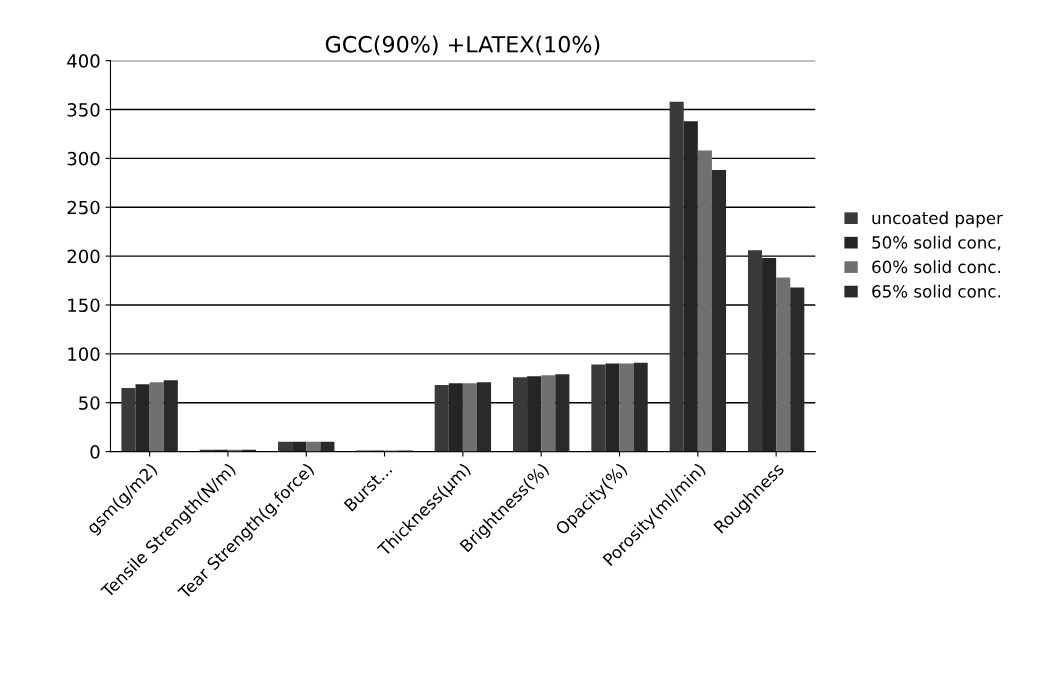 Image resolution: width=1052 pixels, height=674 pixels. I want to click on y-tick-label: 250, so click(83, 207).